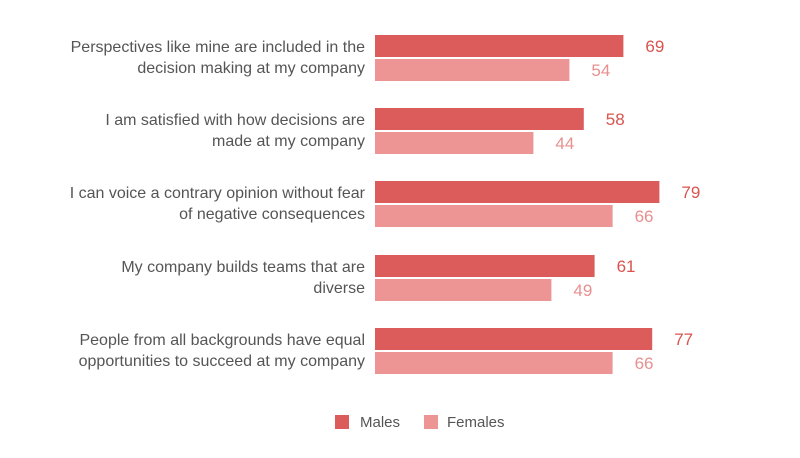 This screenshot has width=800, height=458. I want to click on data-label-males: 69, so click(654, 46).